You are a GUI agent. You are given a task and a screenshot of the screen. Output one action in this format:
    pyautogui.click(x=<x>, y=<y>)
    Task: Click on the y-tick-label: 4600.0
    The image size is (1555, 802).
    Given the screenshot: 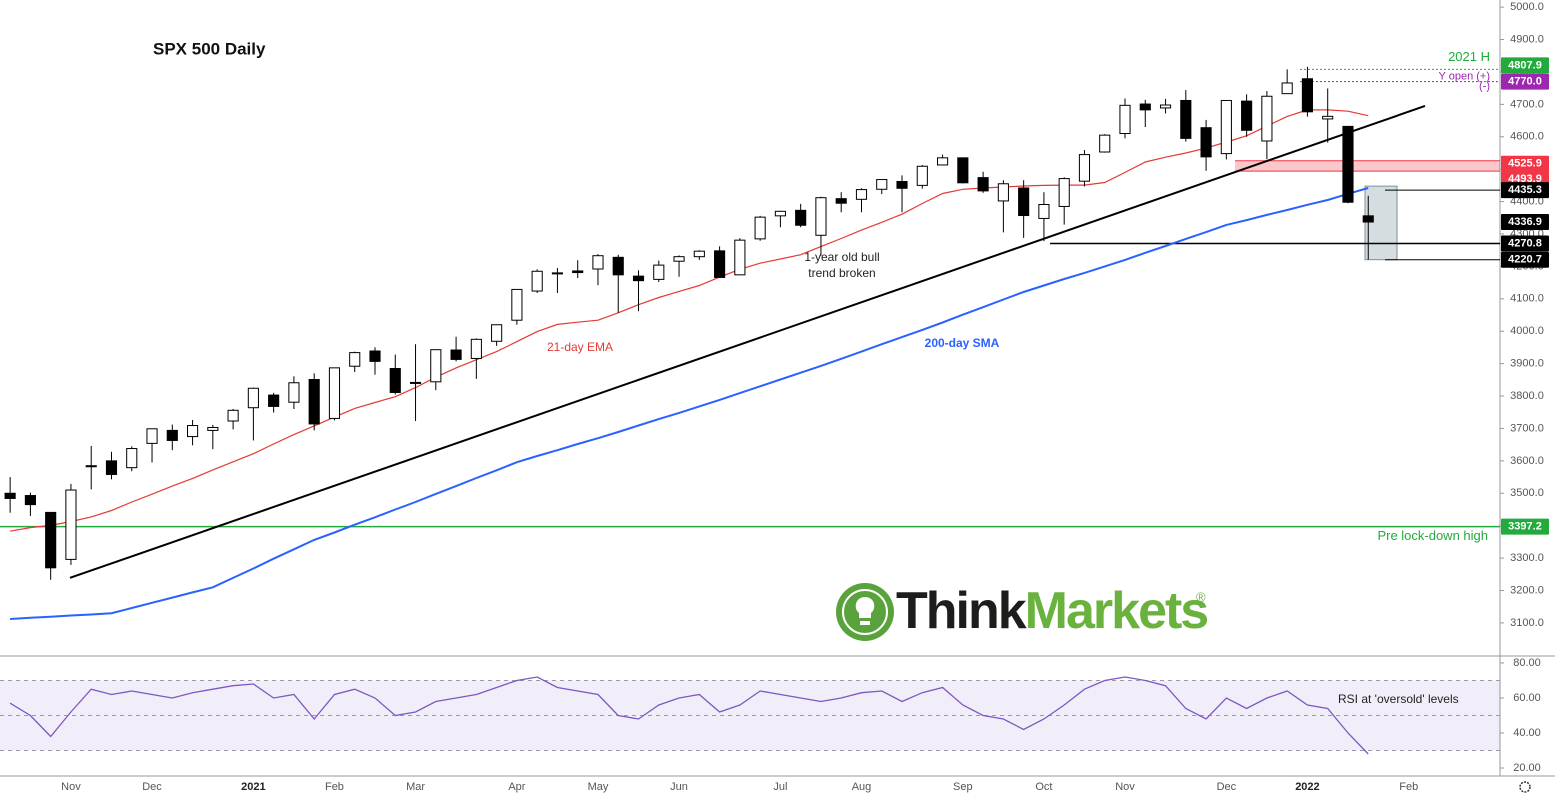 What is the action you would take?
    pyautogui.click(x=1527, y=137)
    